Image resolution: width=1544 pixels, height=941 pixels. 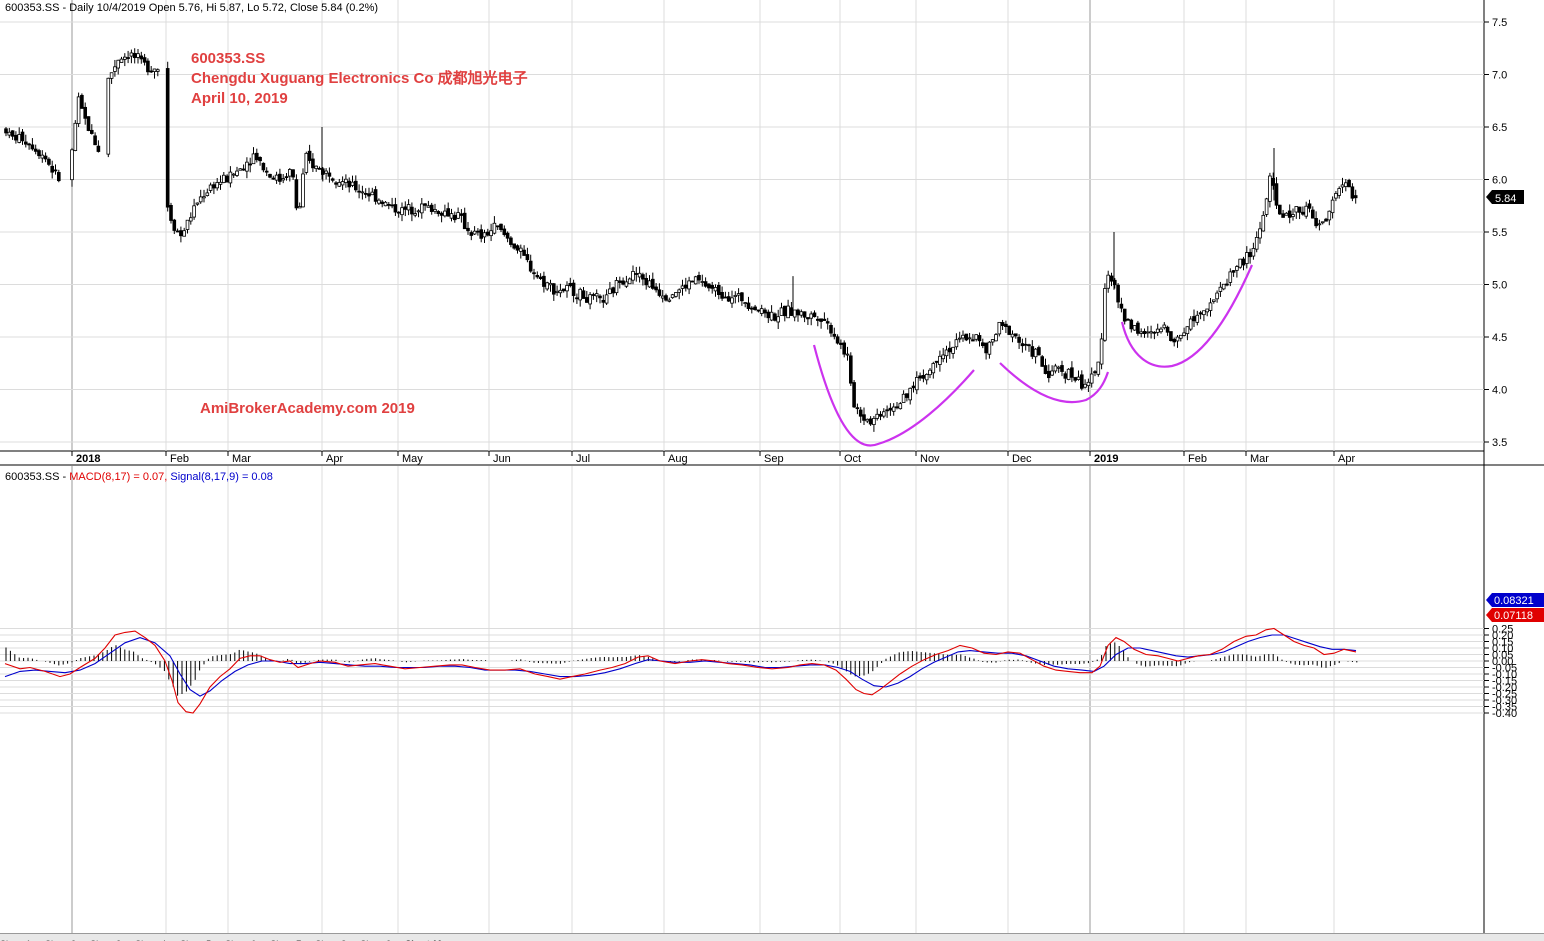 I want to click on macd-lines, so click(x=680, y=670).